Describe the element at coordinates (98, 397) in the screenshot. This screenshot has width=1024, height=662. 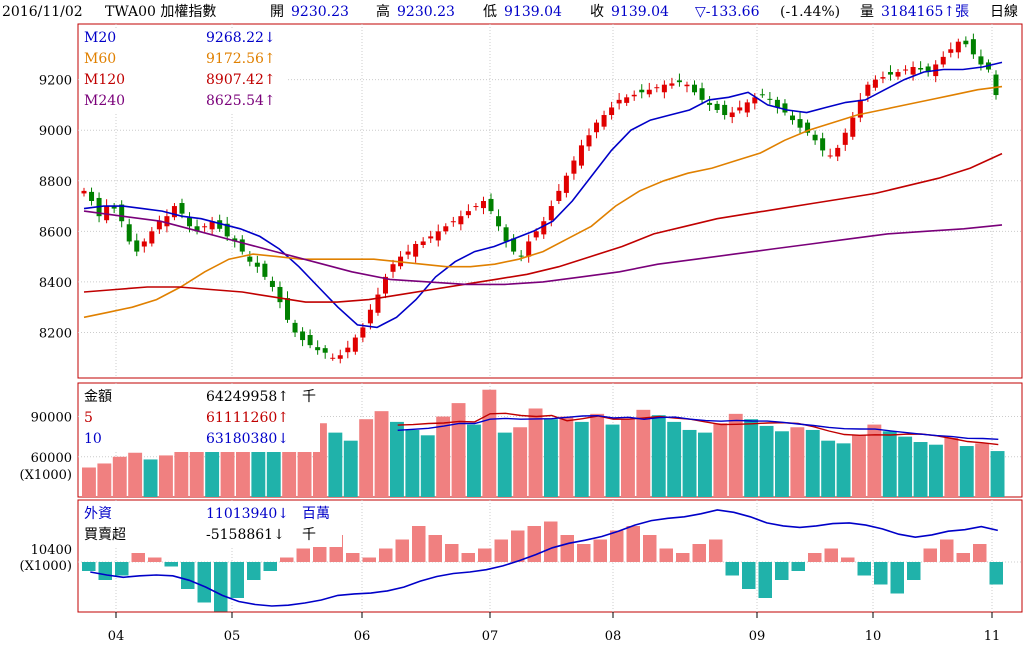
I see `vol-legend-name-0: 金額` at that location.